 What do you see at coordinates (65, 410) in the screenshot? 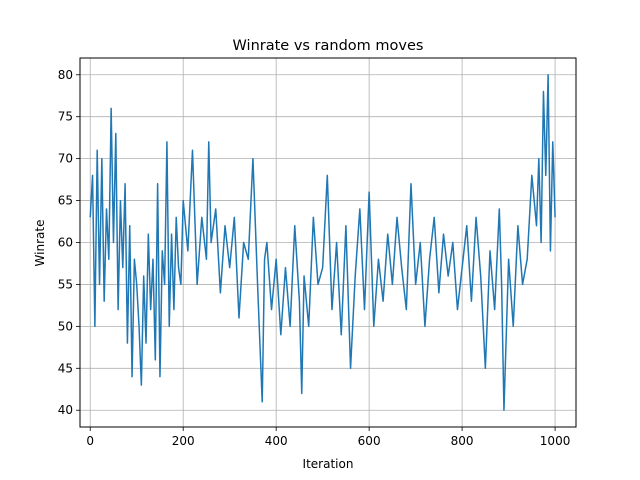
I see `y-tick-label: 40` at bounding box center [65, 410].